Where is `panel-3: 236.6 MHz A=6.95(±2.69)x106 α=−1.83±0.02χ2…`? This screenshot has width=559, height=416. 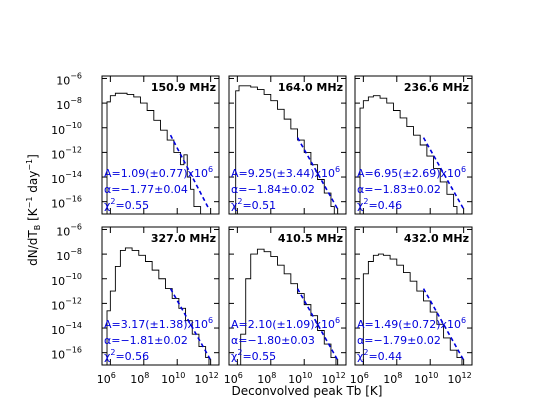 panel-3: 236.6 MHz A=6.95(±2.69)x106 α=−1.83±0.02χ2… is located at coordinates (413, 145).